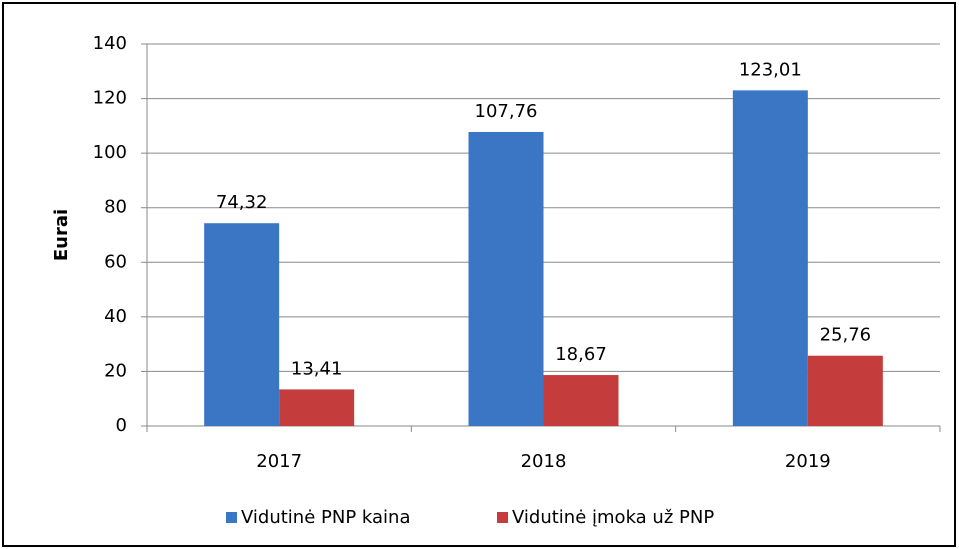 Image resolution: width=959 pixels, height=549 pixels. I want to click on y-tick-label: 20, so click(115, 370).